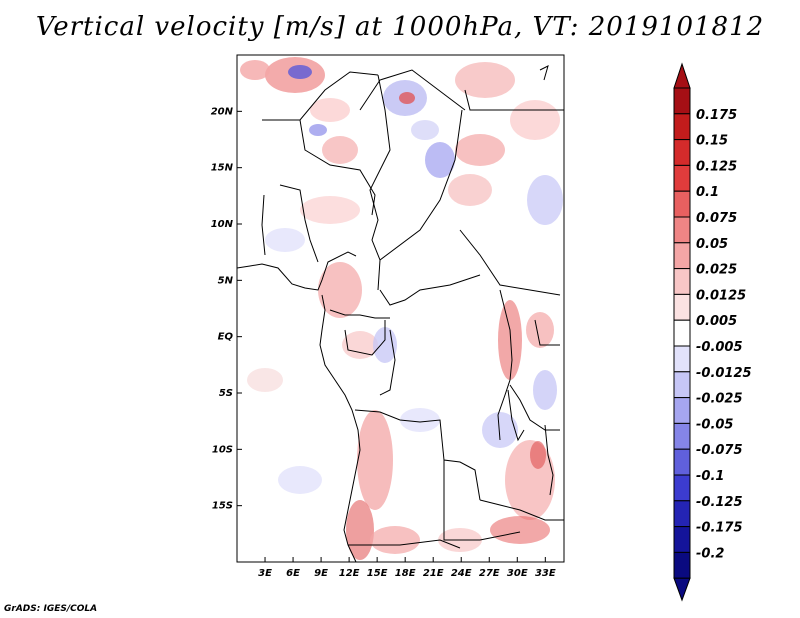 The height and width of the screenshot is (618, 800). What do you see at coordinates (545, 573) in the screenshot?
I see `lon-tick-label: 33E` at bounding box center [545, 573].